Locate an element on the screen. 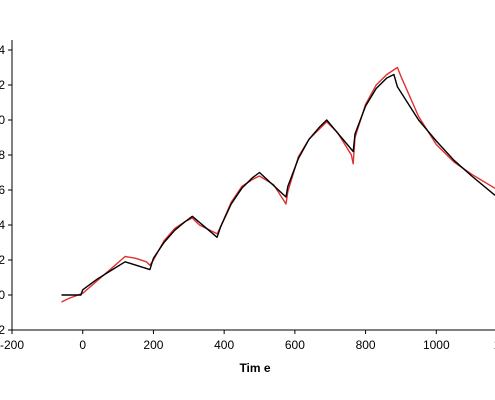  y-tick-label: 10 is located at coordinates (2, 120).